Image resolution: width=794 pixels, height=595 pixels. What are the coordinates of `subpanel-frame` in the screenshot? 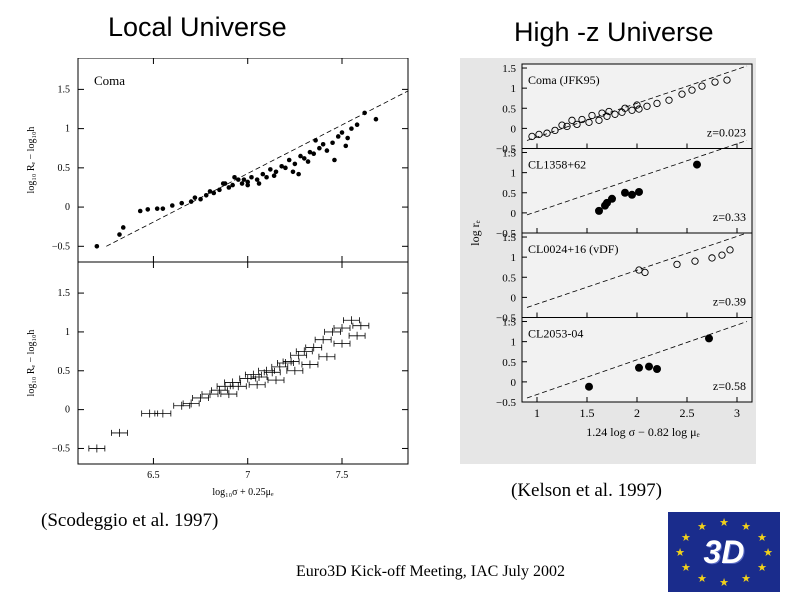 It's located at (637, 275).